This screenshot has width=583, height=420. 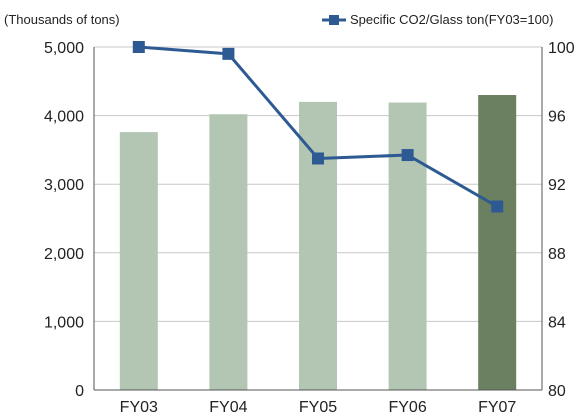 I want to click on legend: Specific CO2/Glass ton(FY03=100), so click(x=437, y=19).